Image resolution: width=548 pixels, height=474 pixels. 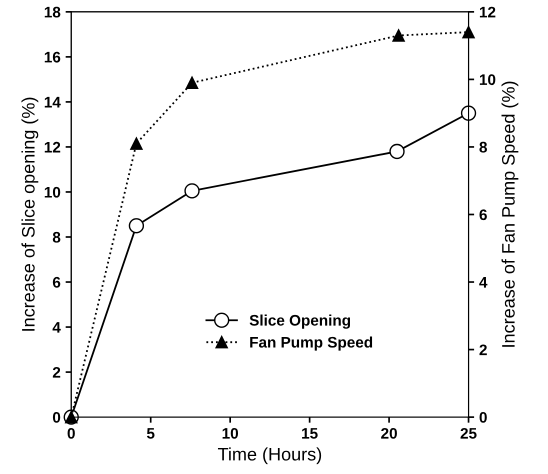 What do you see at coordinates (56, 282) in the screenshot?
I see `y-tick-label: 6` at bounding box center [56, 282].